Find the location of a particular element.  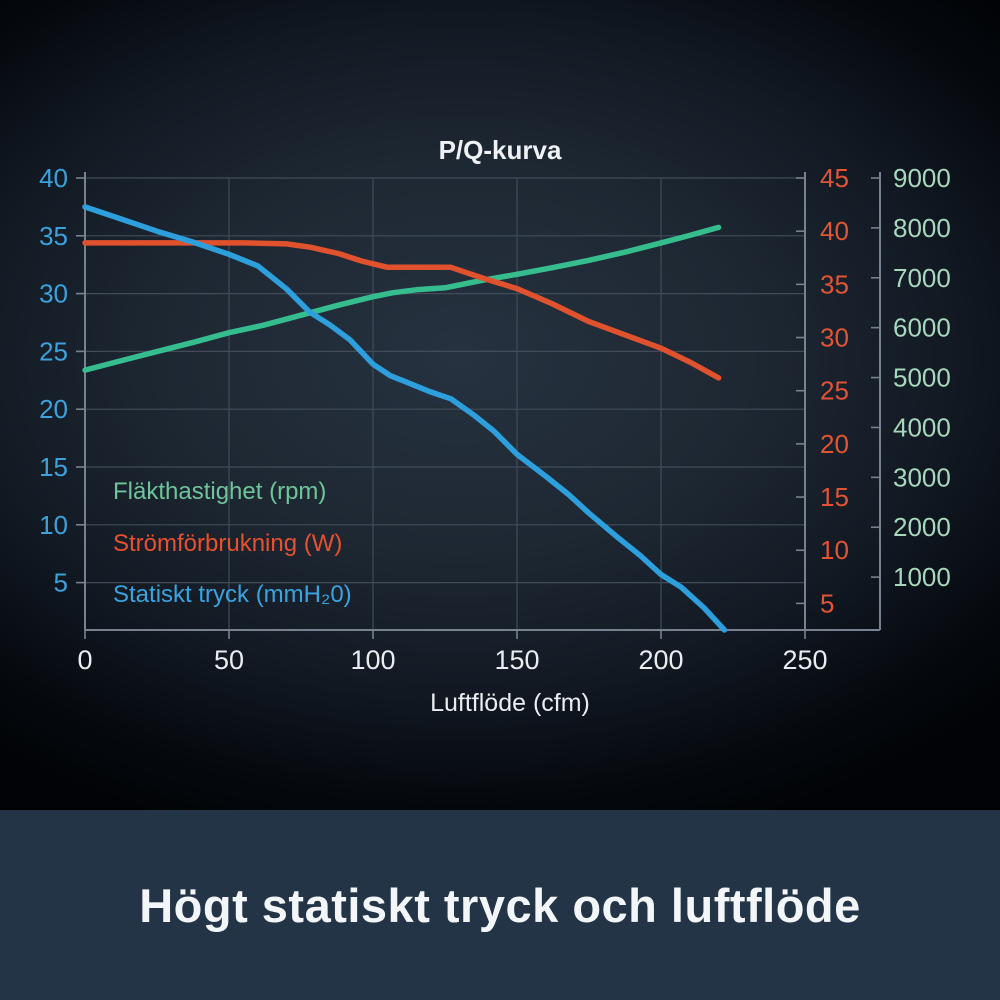

caption-text: Högt statiskt tryck och luftflöde is located at coordinates (500, 905).